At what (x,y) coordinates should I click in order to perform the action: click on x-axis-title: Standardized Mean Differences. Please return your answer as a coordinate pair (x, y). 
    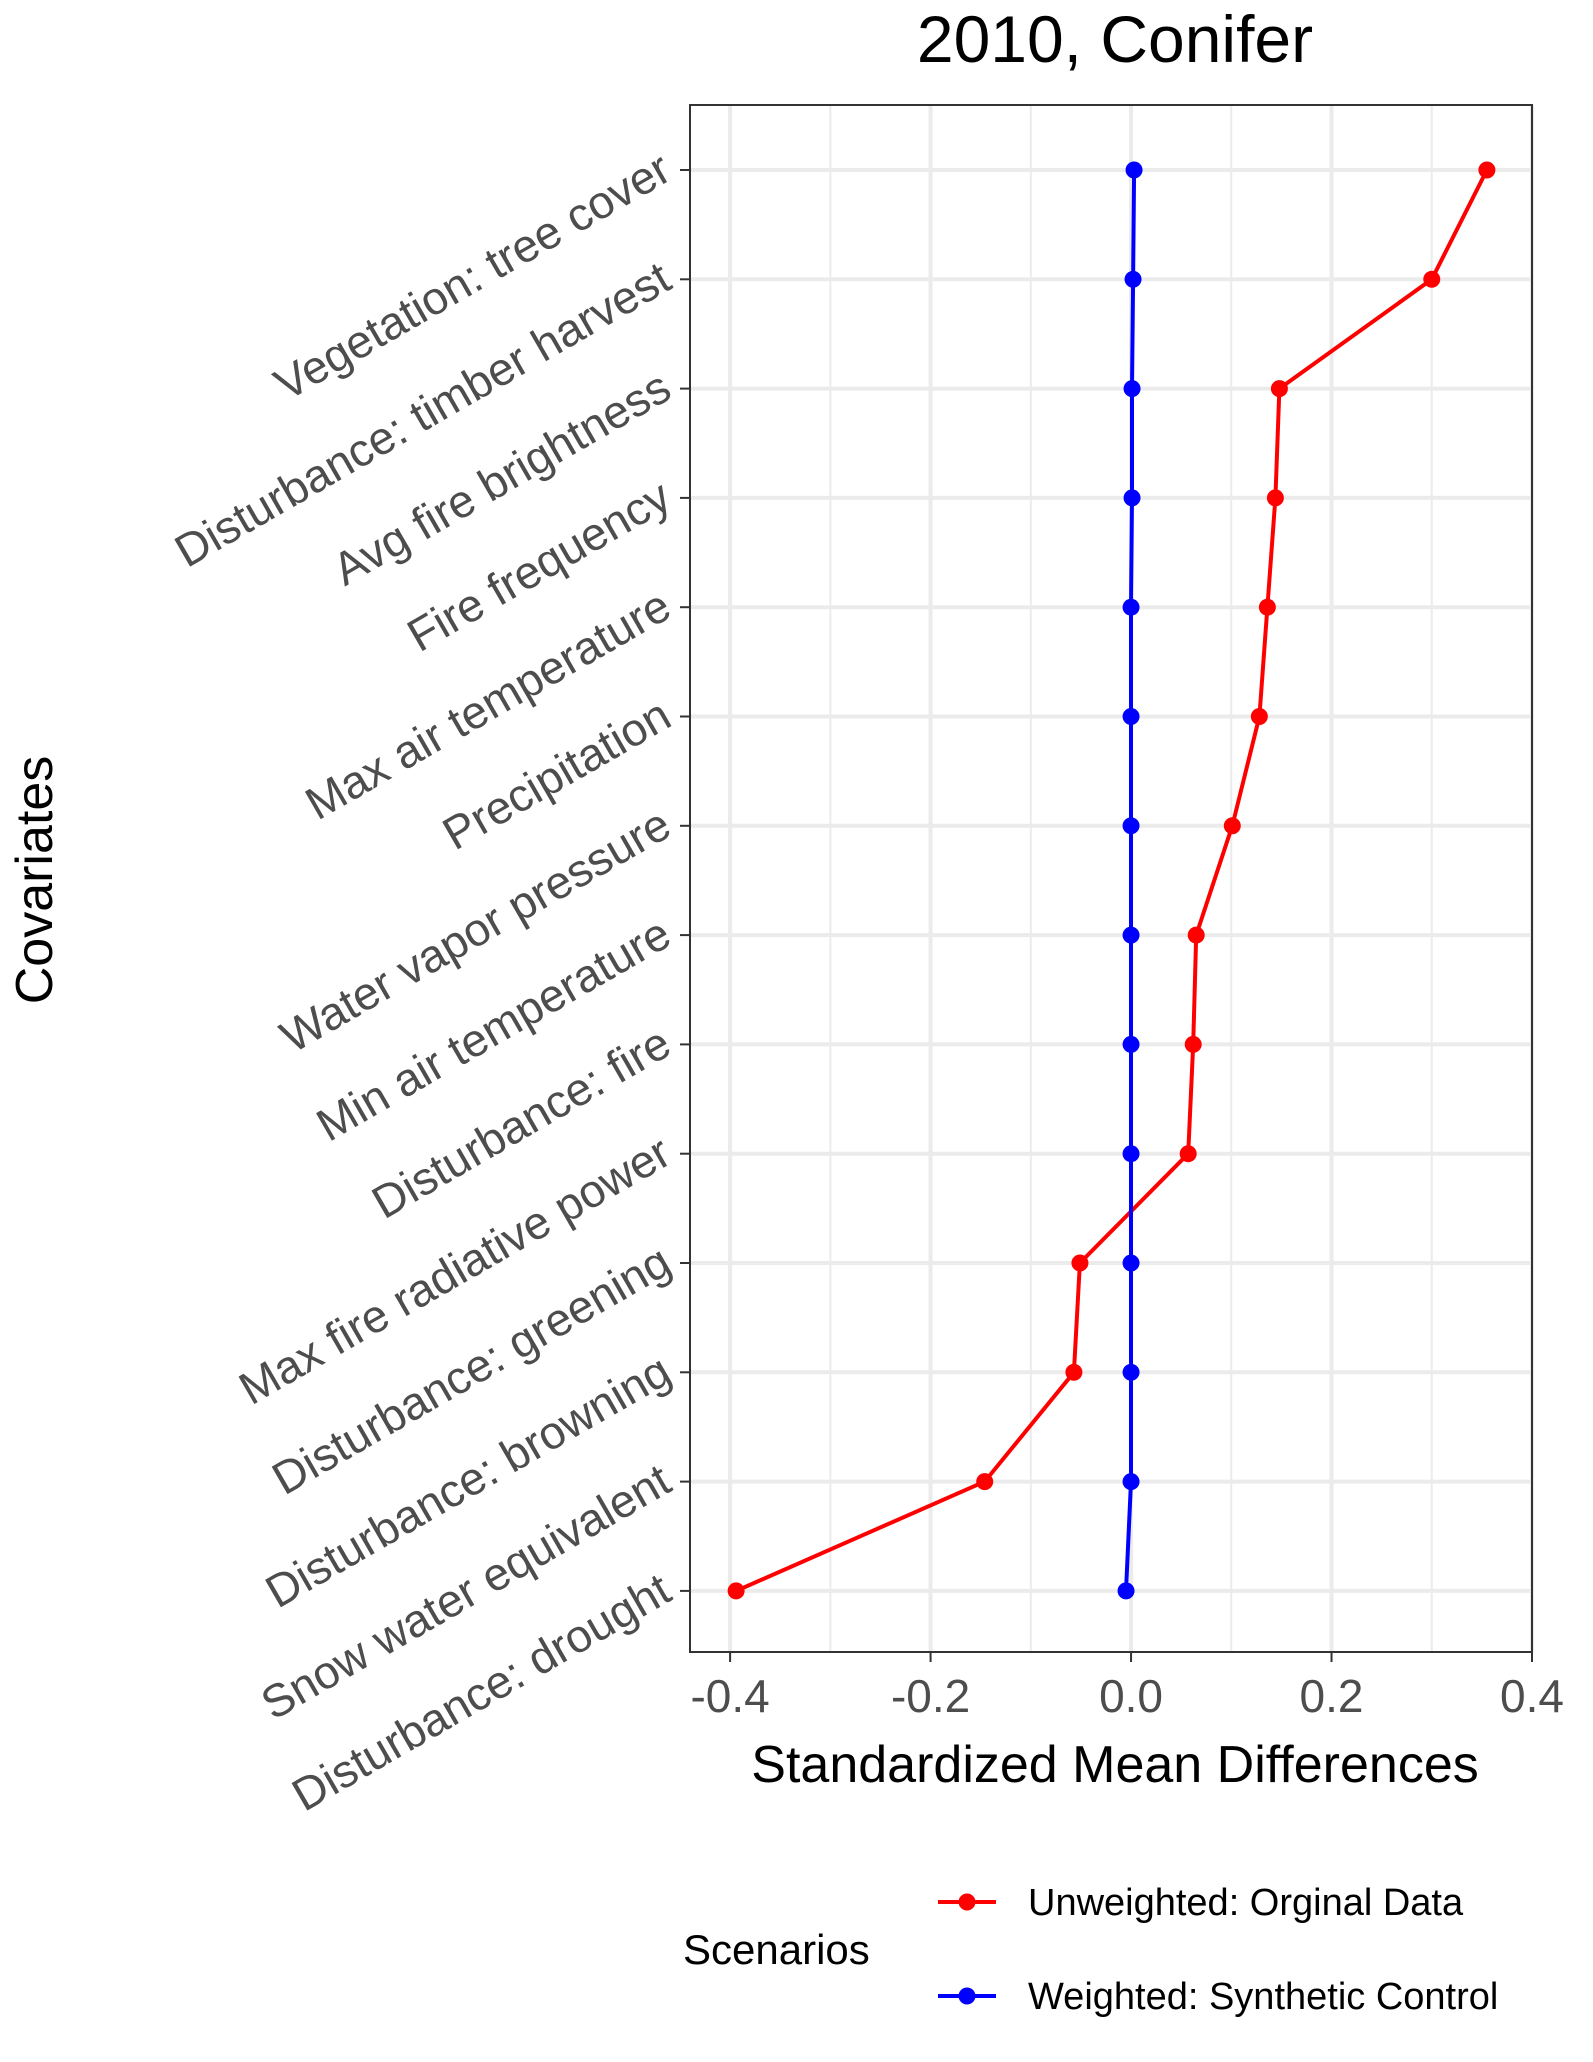
    Looking at the image, I should click on (1114, 1765).